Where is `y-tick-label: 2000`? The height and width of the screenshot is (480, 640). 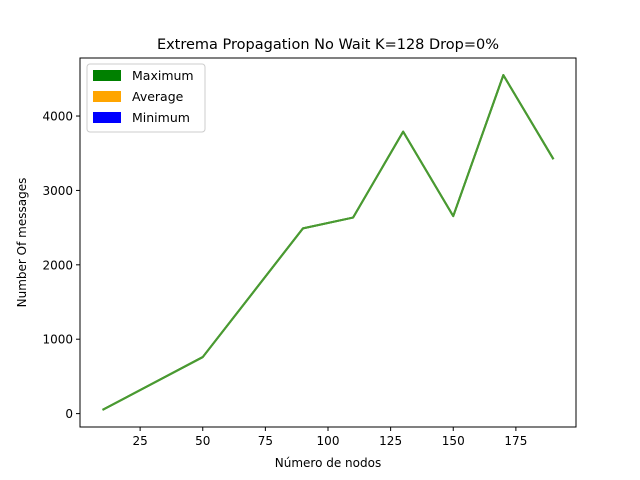
y-tick-label: 2000 is located at coordinates (57, 265).